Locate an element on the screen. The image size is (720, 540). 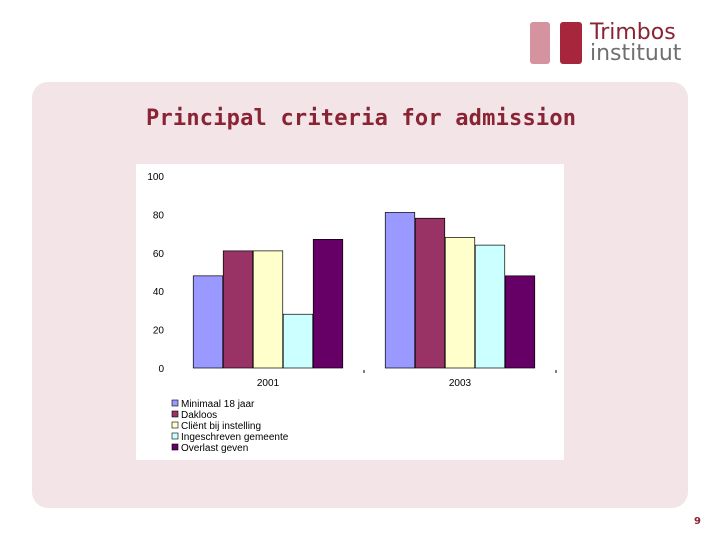
slide-title: Principal criteria for admission is located at coordinates (361, 118).